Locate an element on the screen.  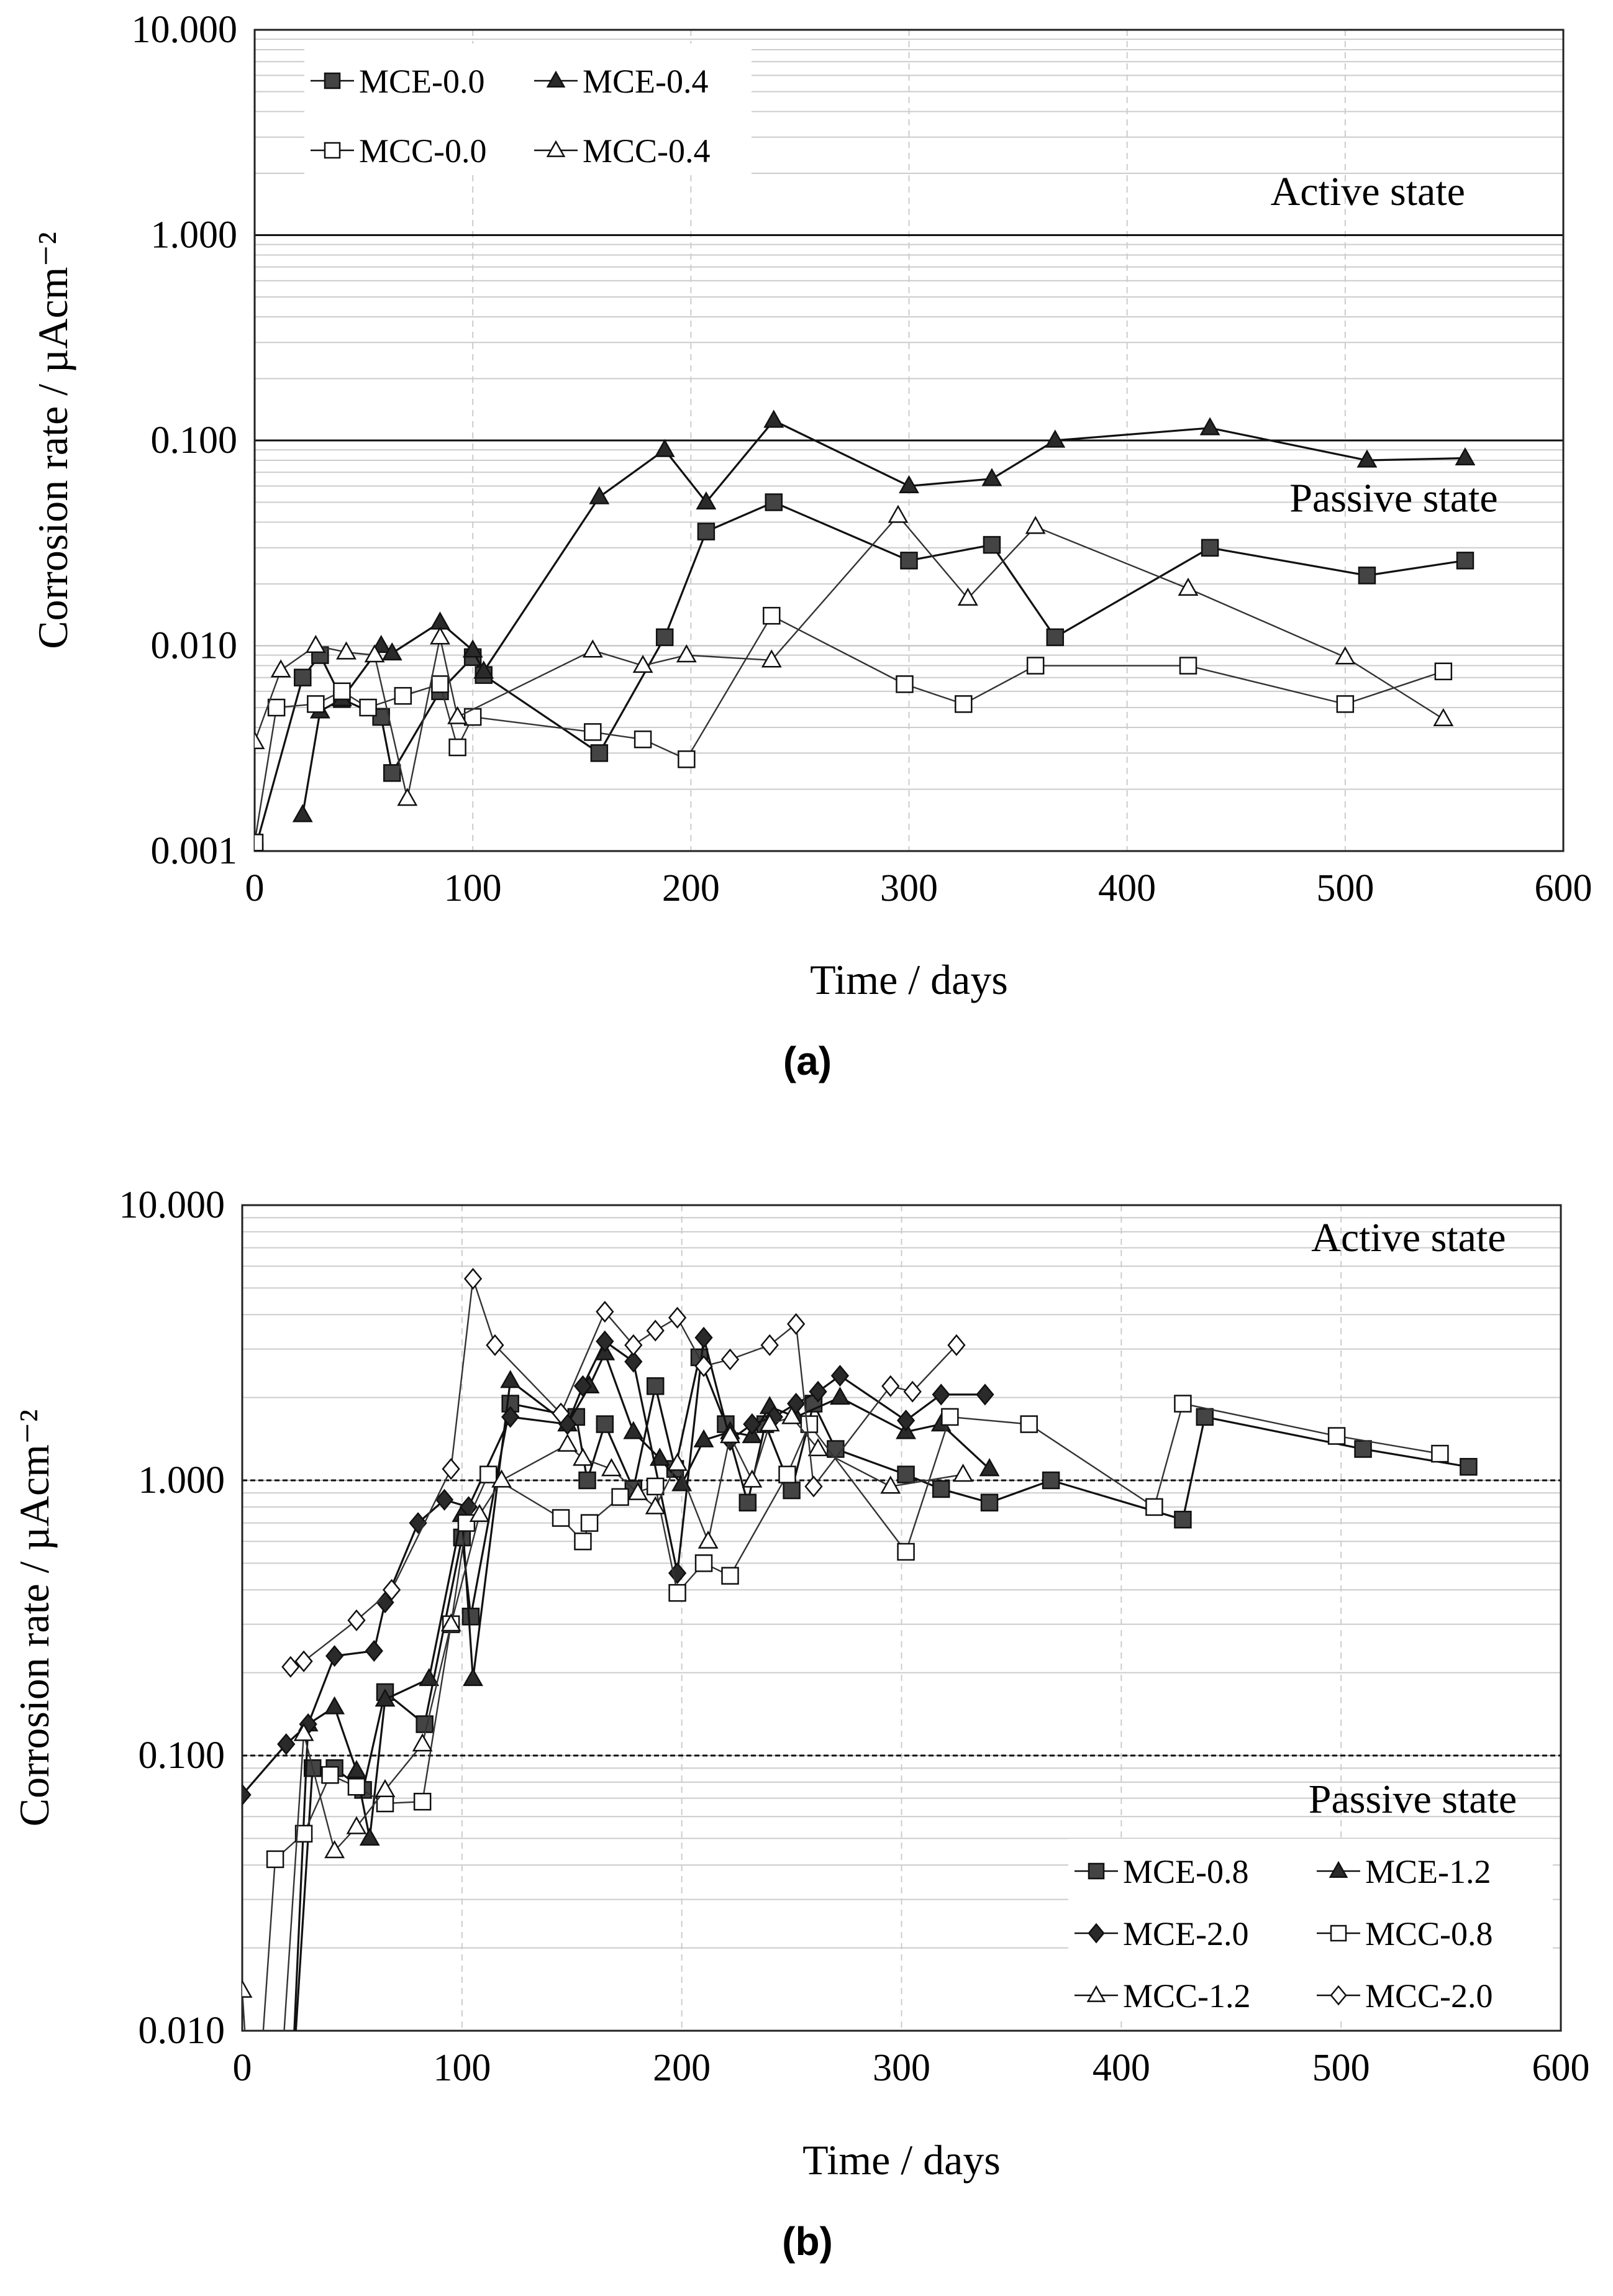
chart2-legend-label-mce-1-2: MCE-1.2 is located at coordinates (1428, 1872).